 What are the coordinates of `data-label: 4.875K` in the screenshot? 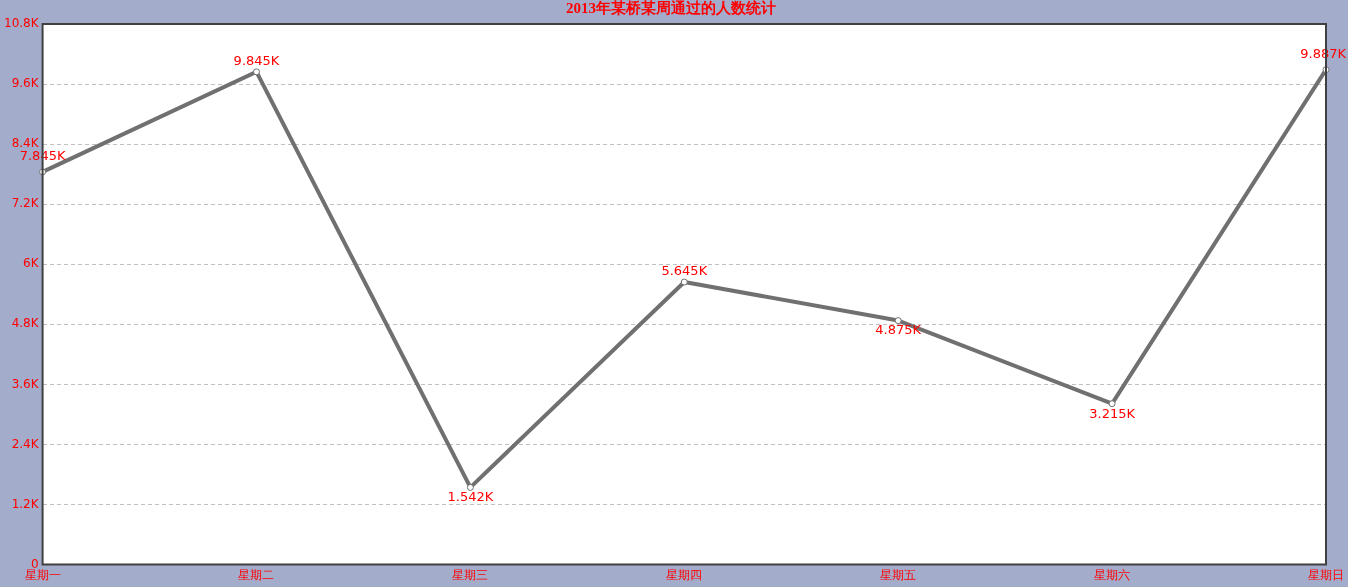 It's located at (898, 330).